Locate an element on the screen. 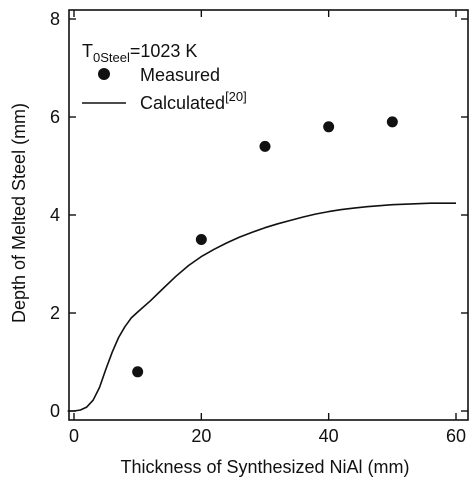  y-tick-label: 4 is located at coordinates (55, 215).